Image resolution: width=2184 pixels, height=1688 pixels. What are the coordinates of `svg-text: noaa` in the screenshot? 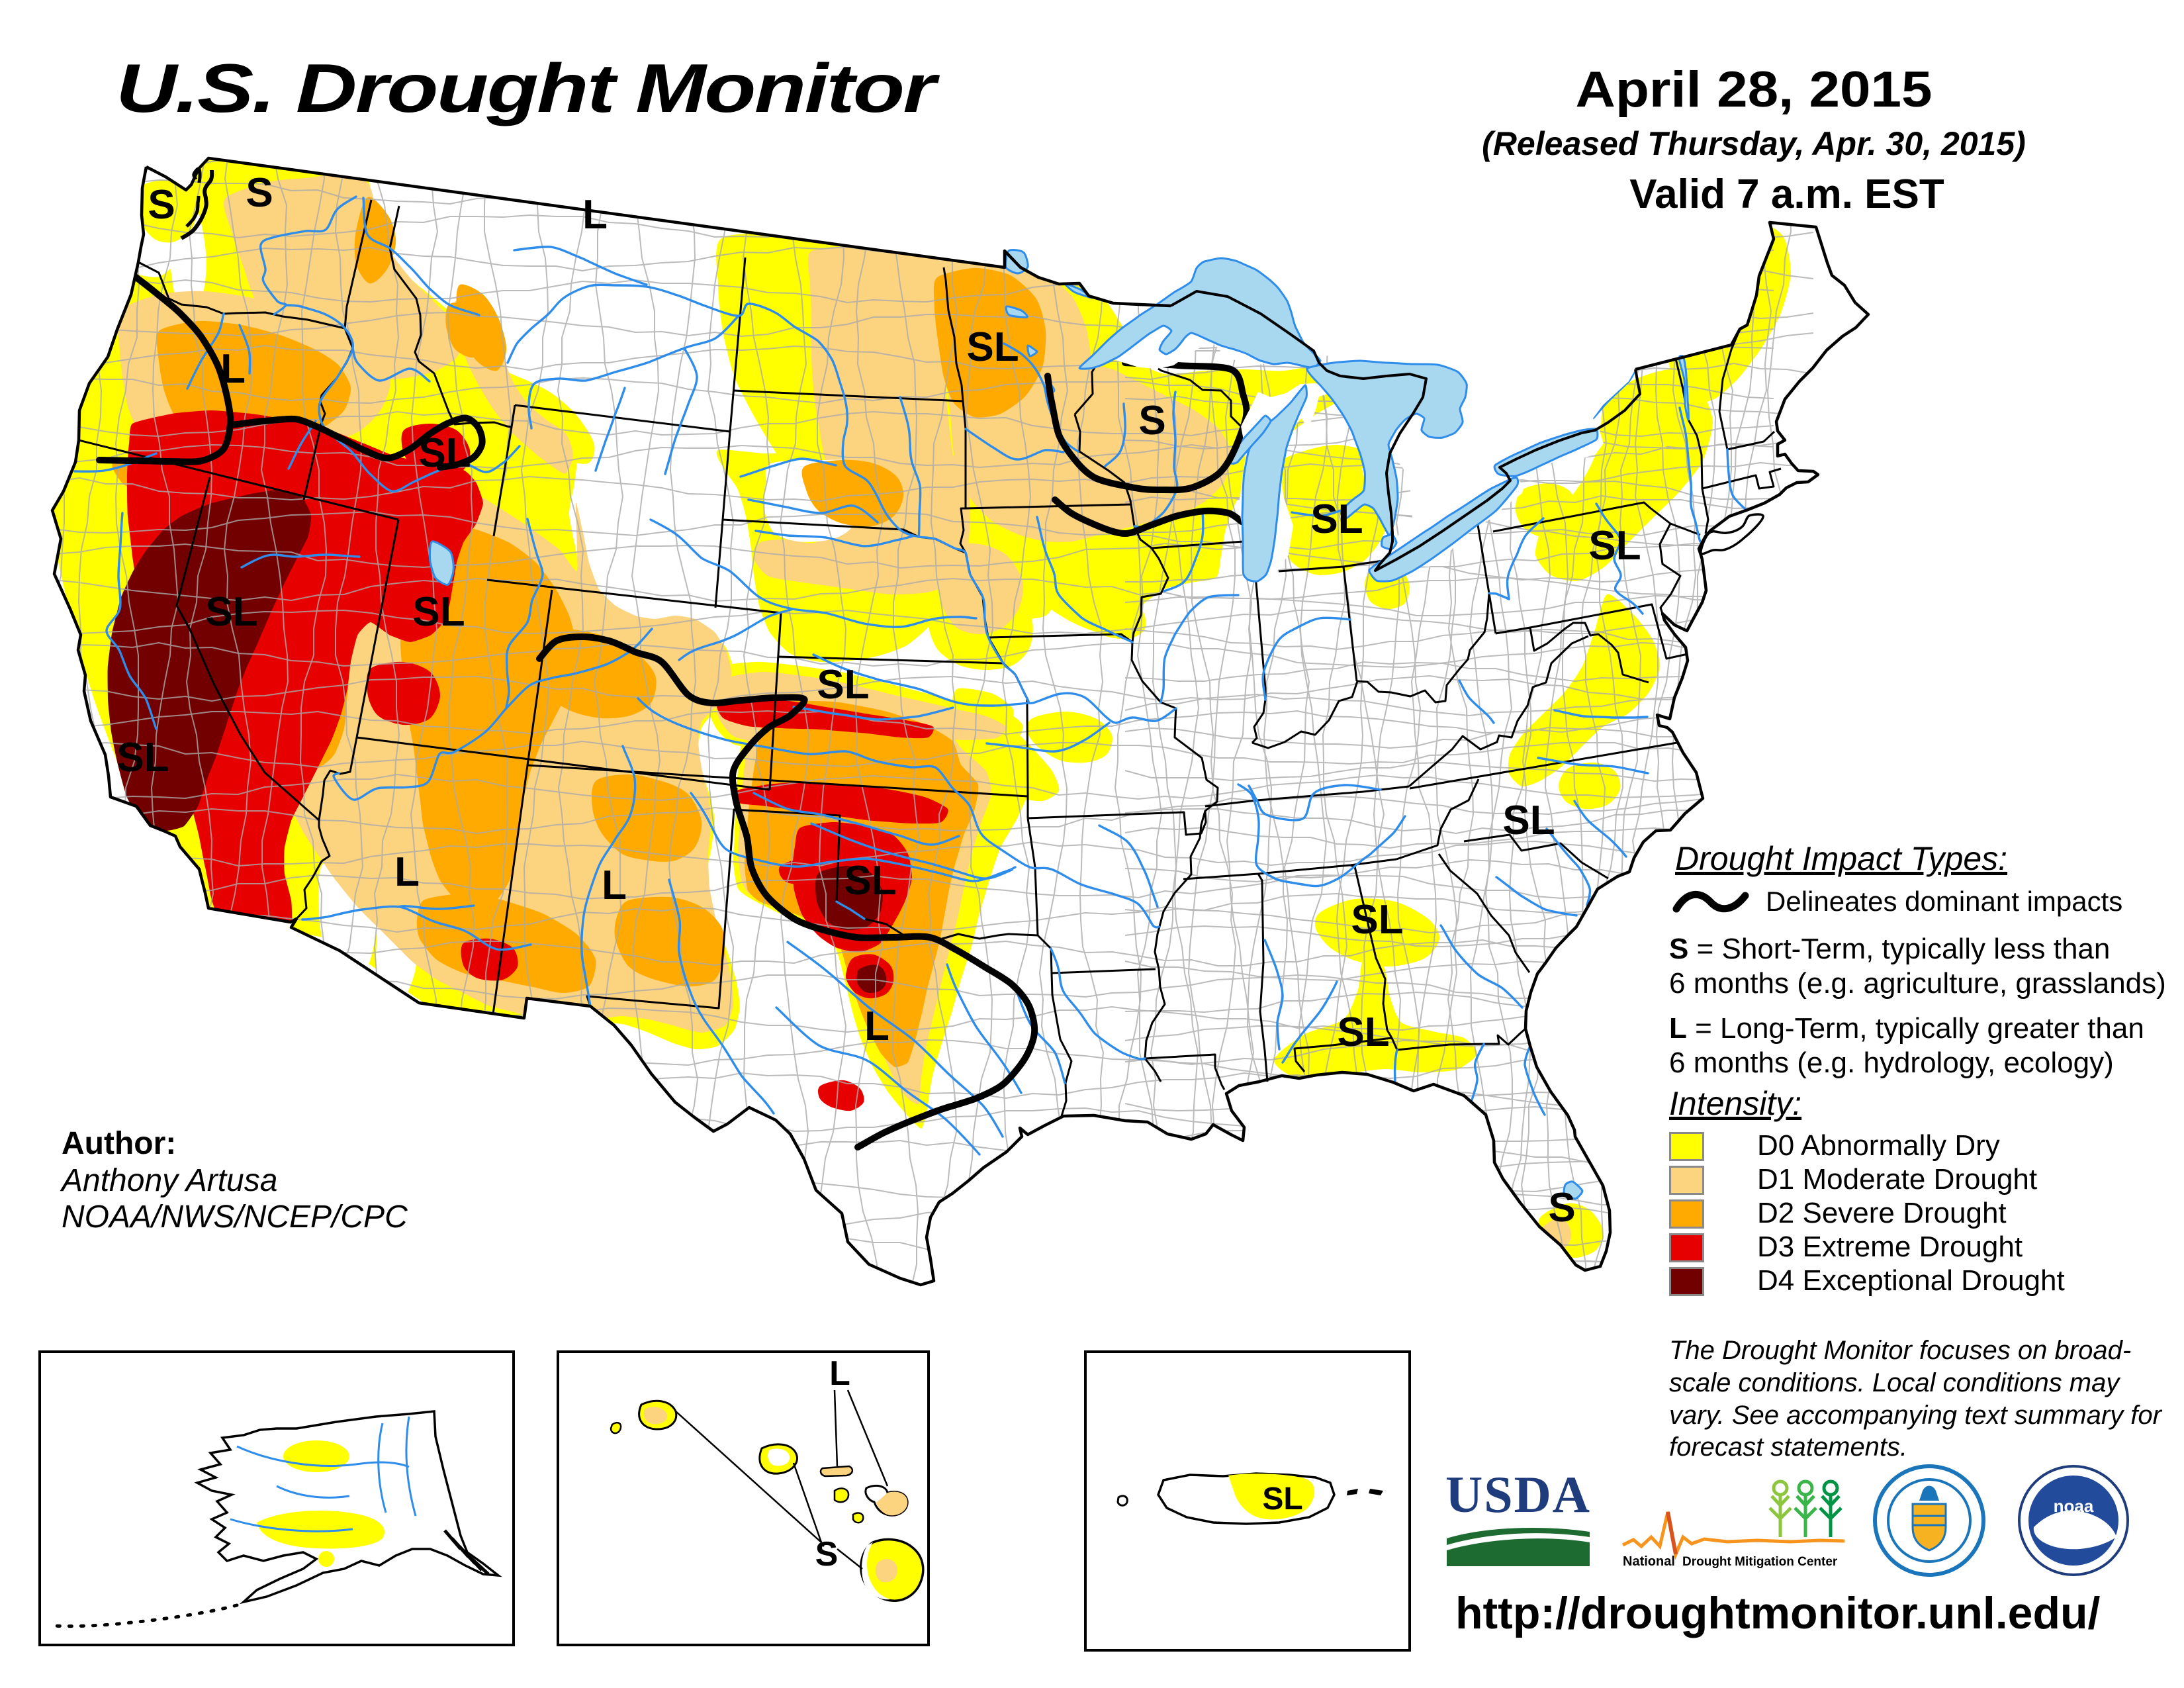 It's located at (2074, 1506).